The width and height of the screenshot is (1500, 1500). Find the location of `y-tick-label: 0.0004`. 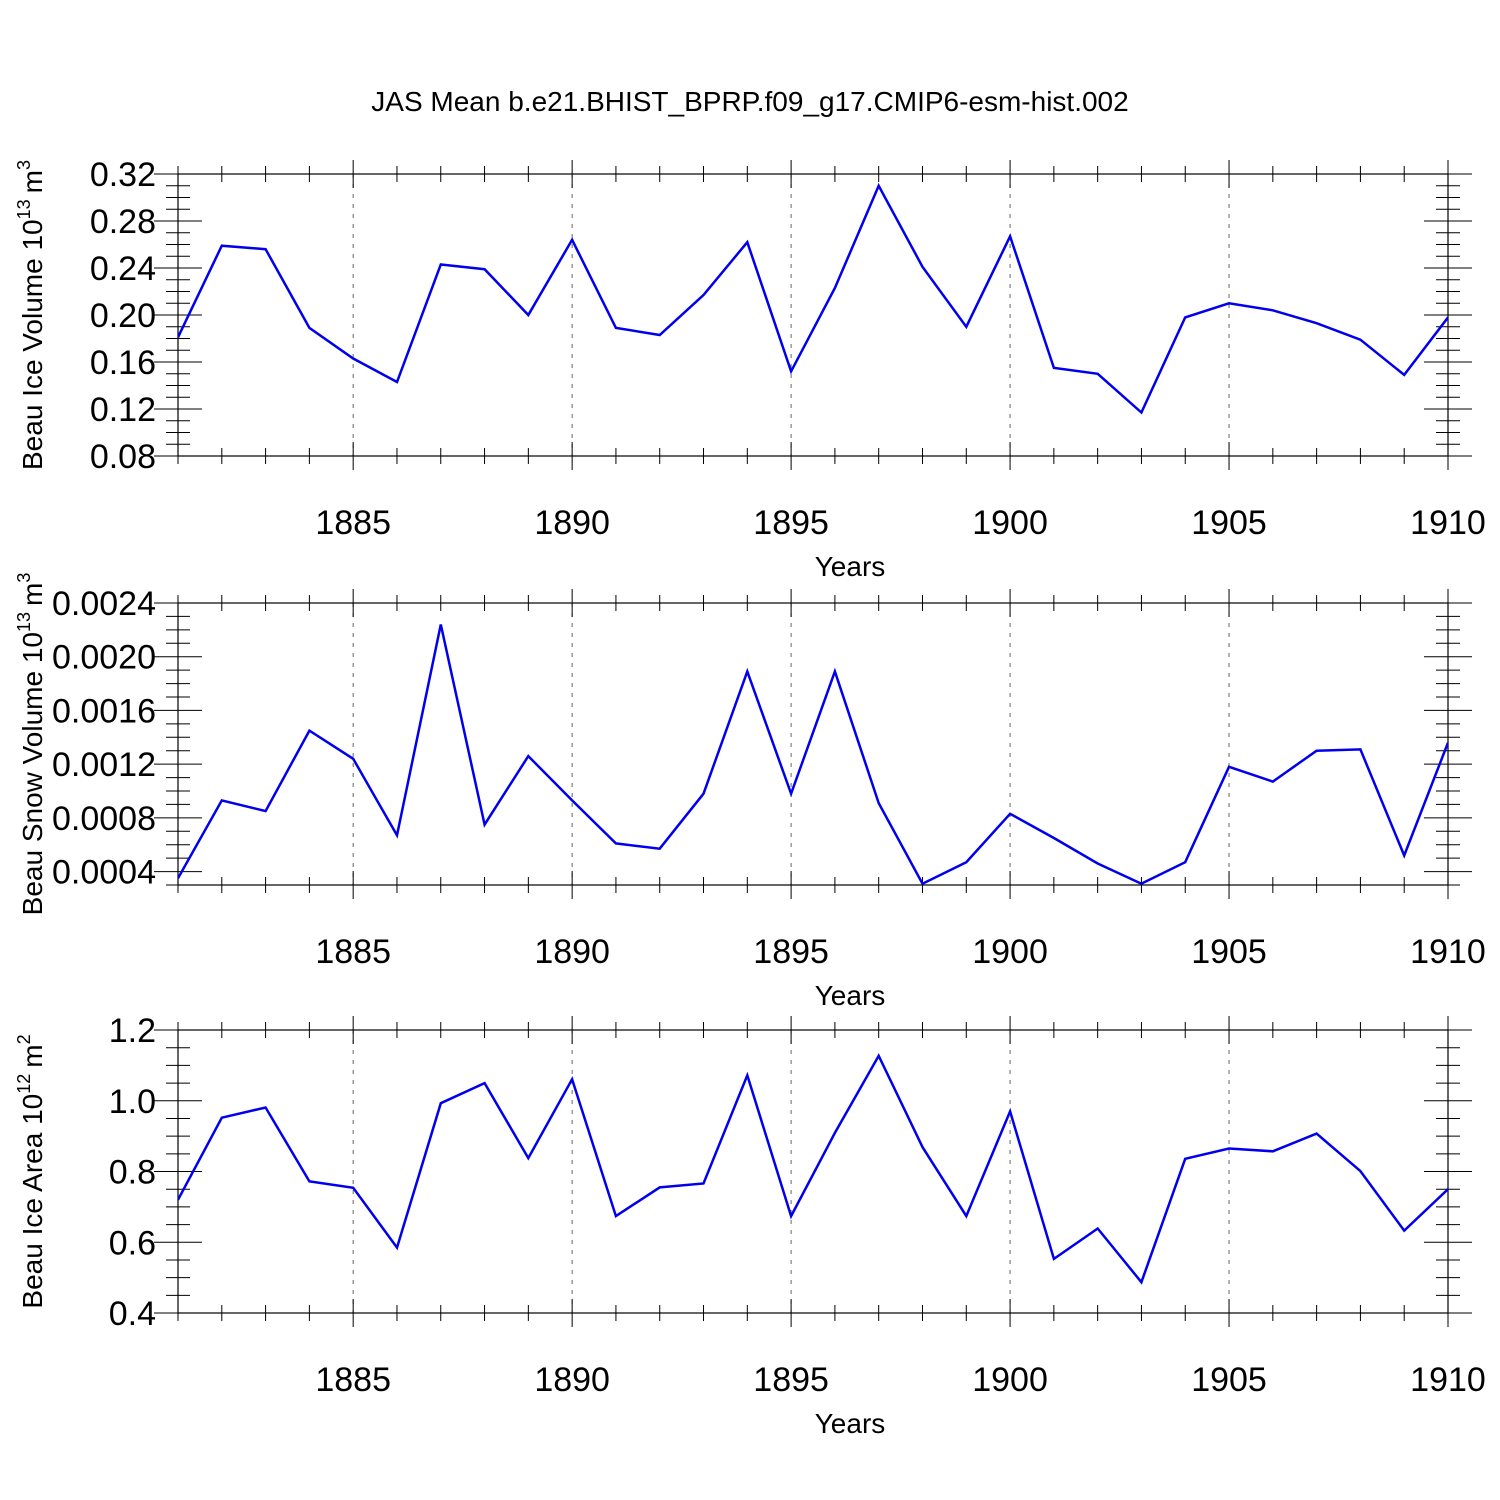

y-tick-label: 0.0004 is located at coordinates (104, 873).